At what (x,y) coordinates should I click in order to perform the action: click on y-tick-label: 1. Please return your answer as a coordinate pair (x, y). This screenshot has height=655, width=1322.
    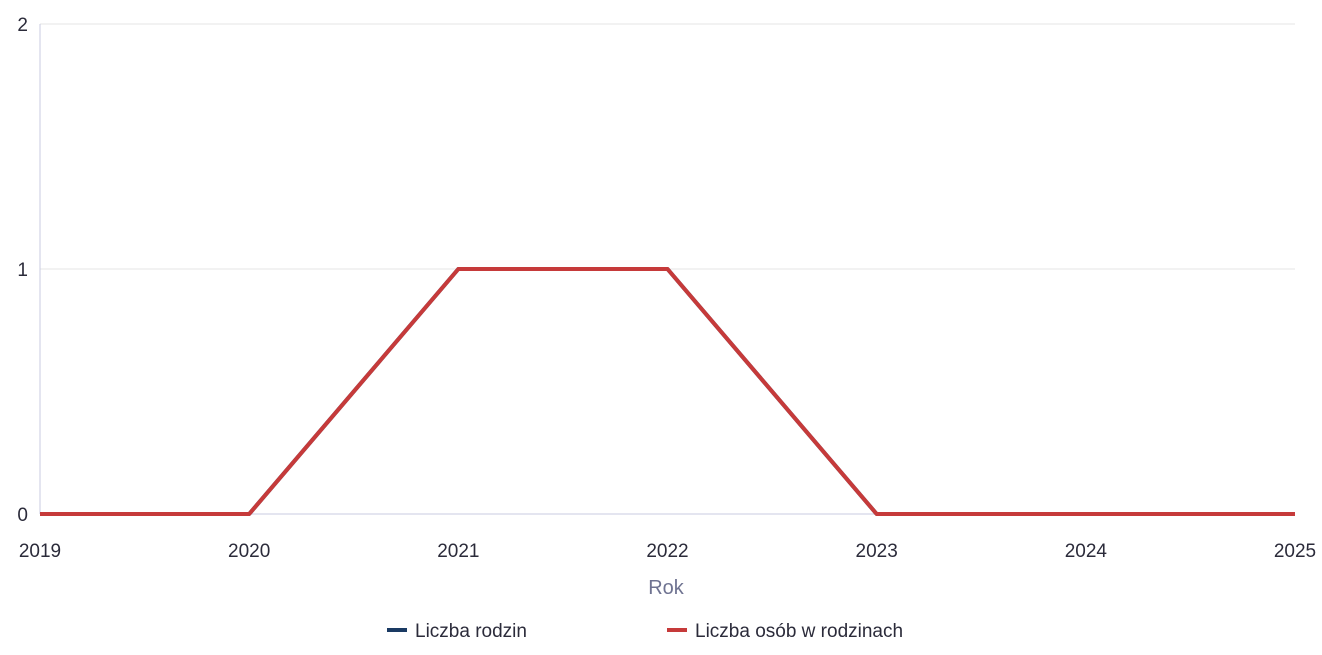
    Looking at the image, I should click on (22, 270).